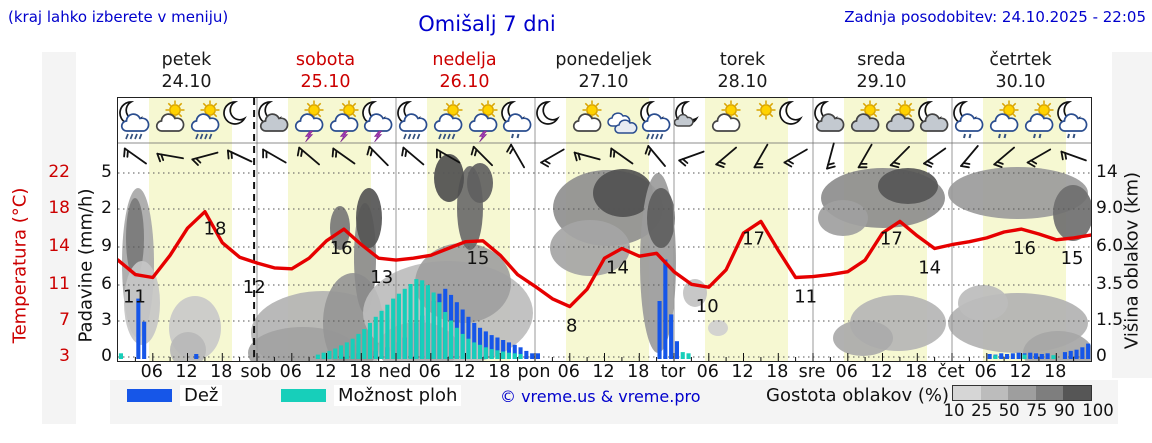 The height and width of the screenshot is (443, 1152). What do you see at coordinates (106, 208) in the screenshot?
I see `precip-tick: 2` at bounding box center [106, 208].